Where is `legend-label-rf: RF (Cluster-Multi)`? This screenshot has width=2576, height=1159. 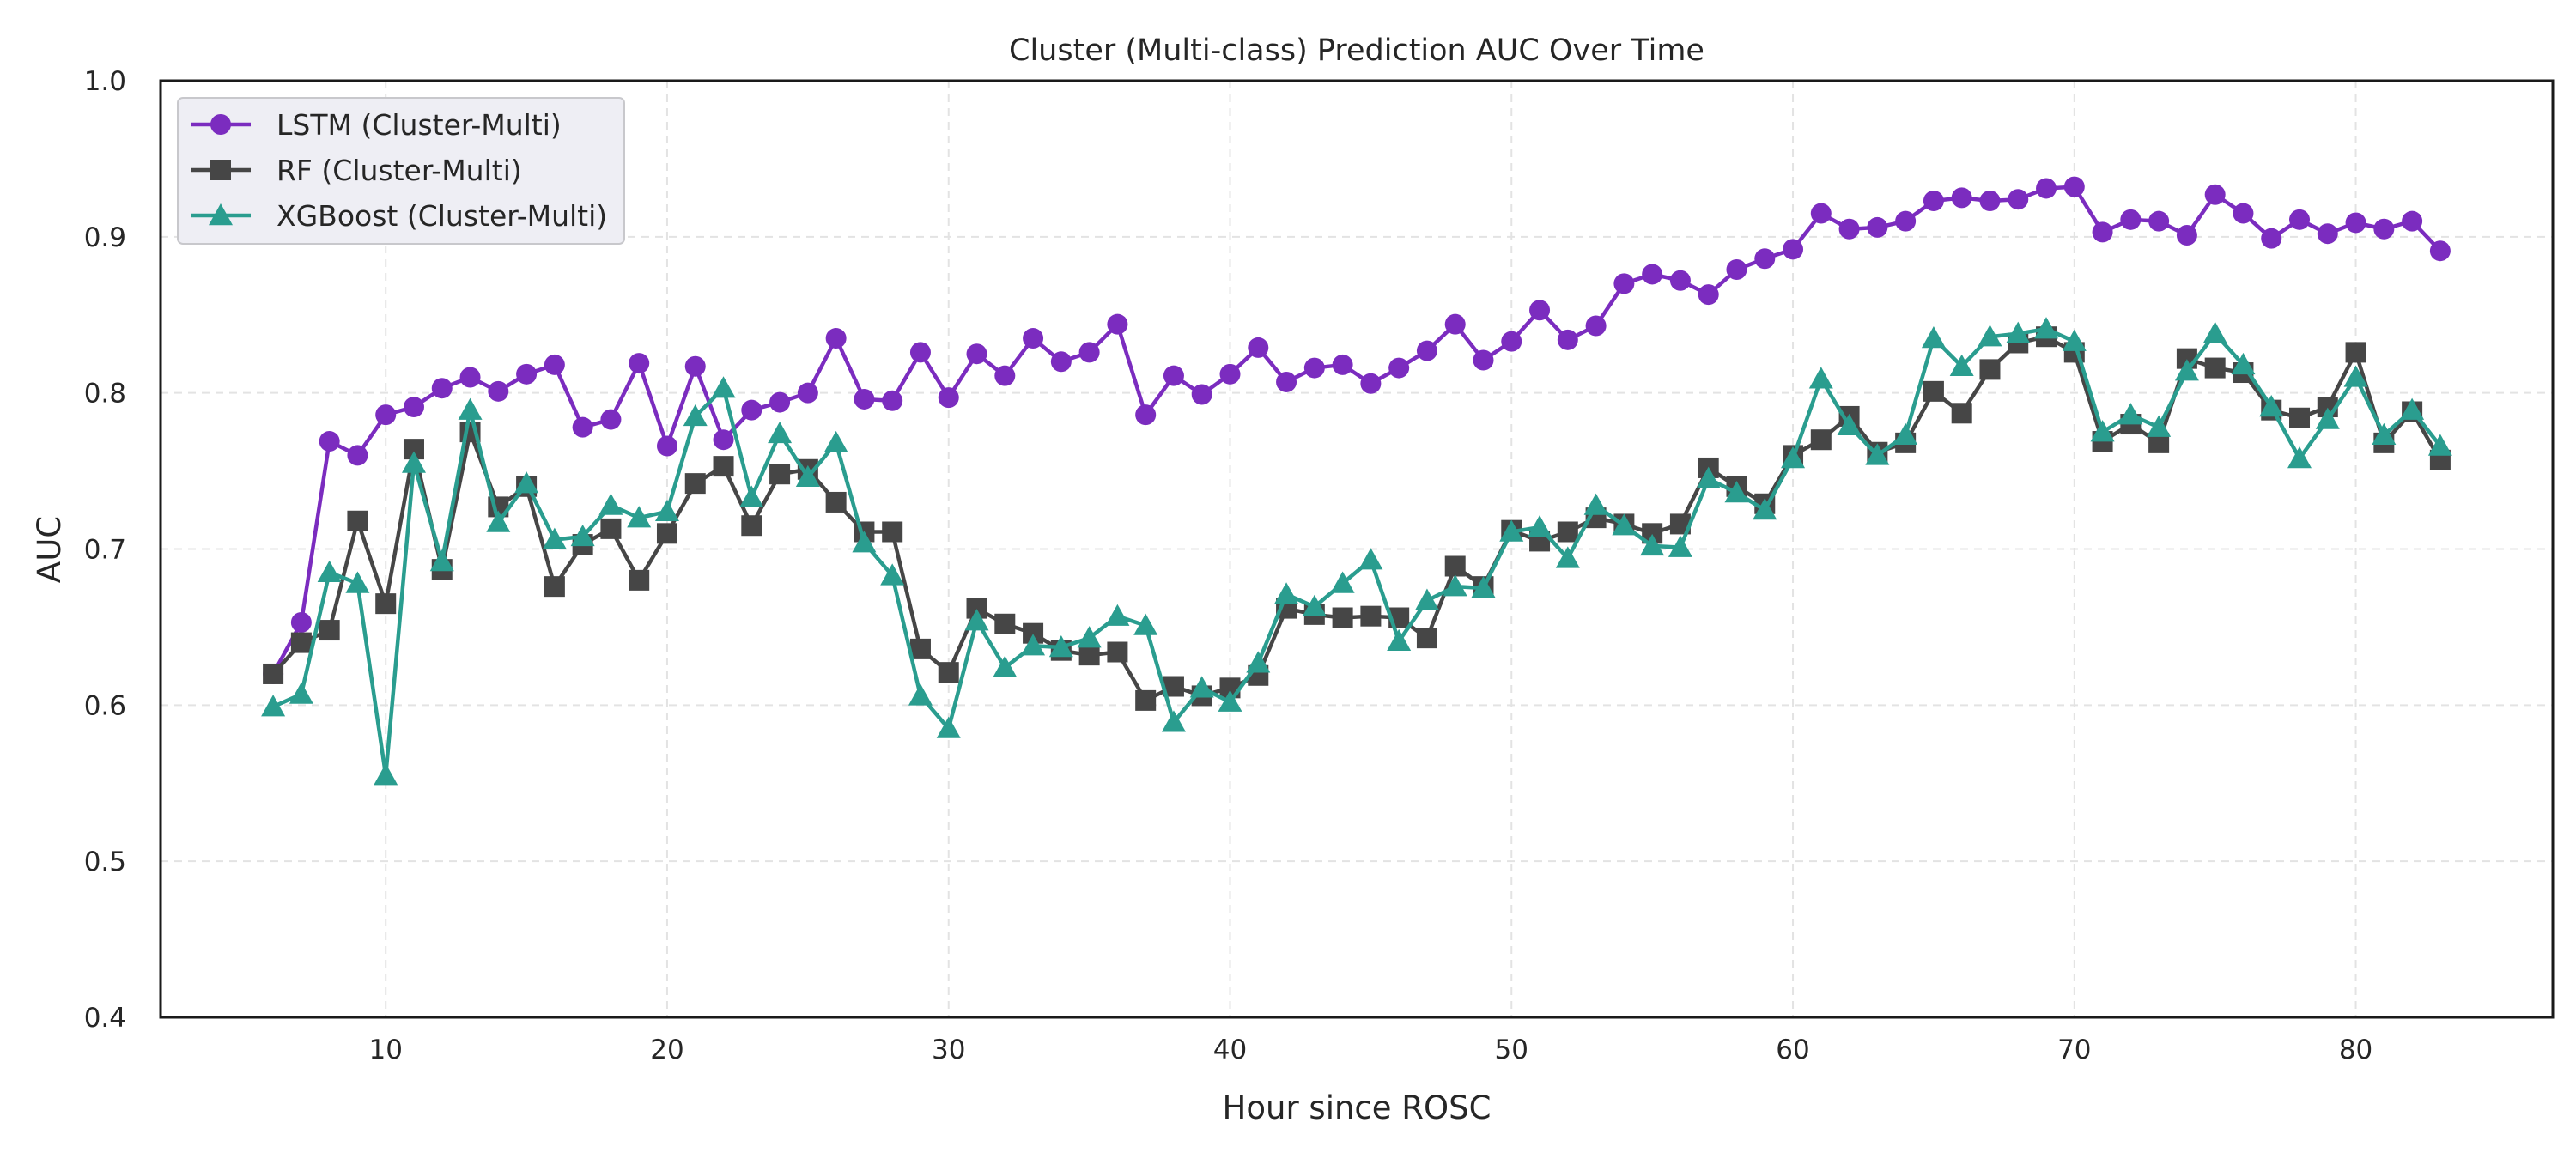
legend-label-rf: RF (Cluster-Multi) is located at coordinates (399, 170).